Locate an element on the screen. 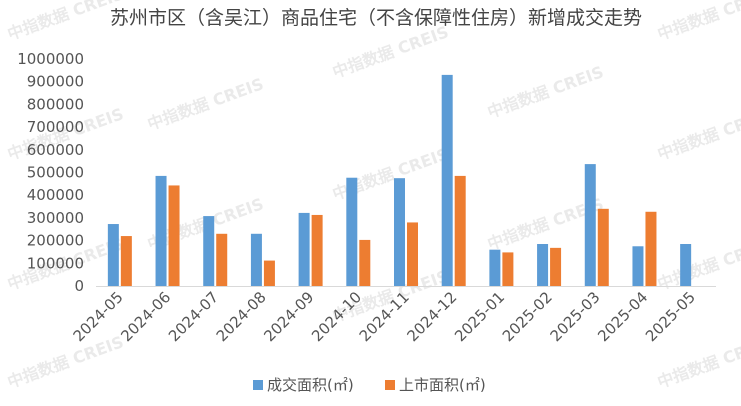 The image size is (741, 406). legend-label: 成交面积(㎡) is located at coordinates (310, 385).